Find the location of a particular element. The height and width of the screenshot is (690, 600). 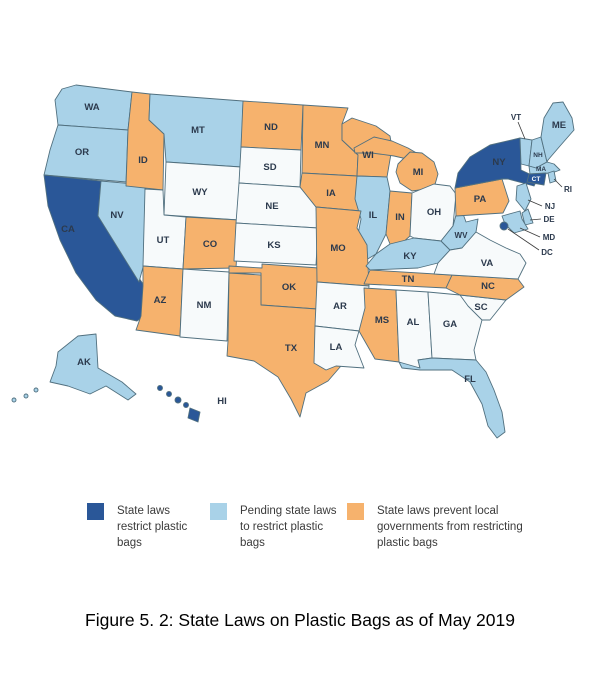

state-al is located at coordinates (414, 329).